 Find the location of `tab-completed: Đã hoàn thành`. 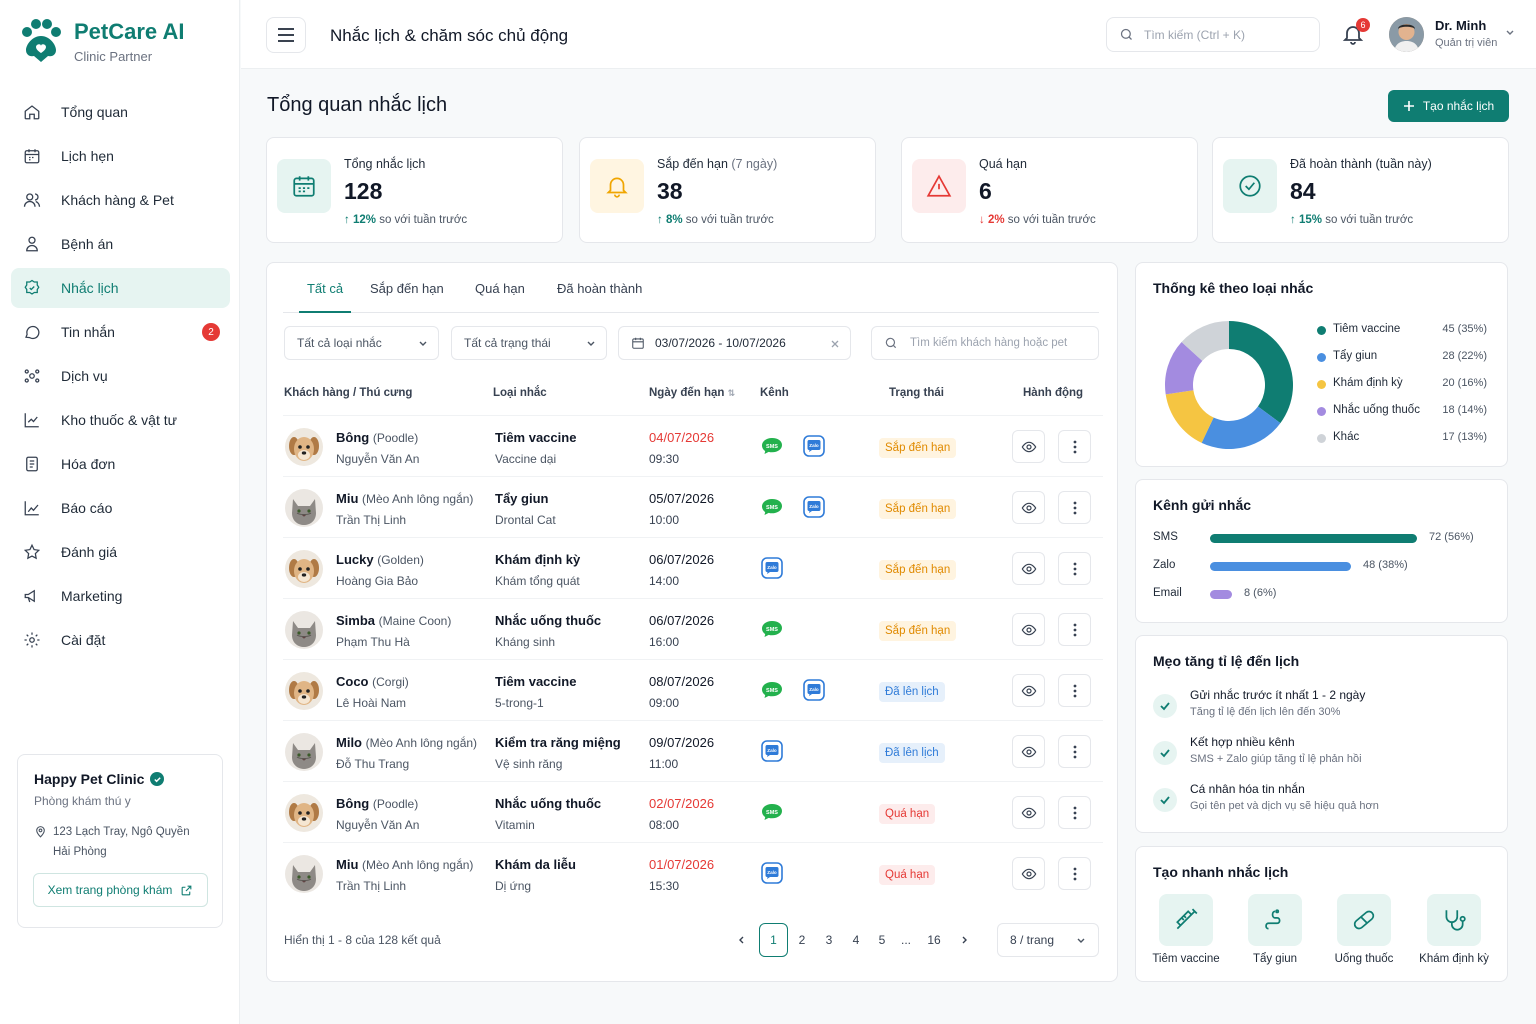

tab-completed: Đã hoàn thành is located at coordinates (600, 288).